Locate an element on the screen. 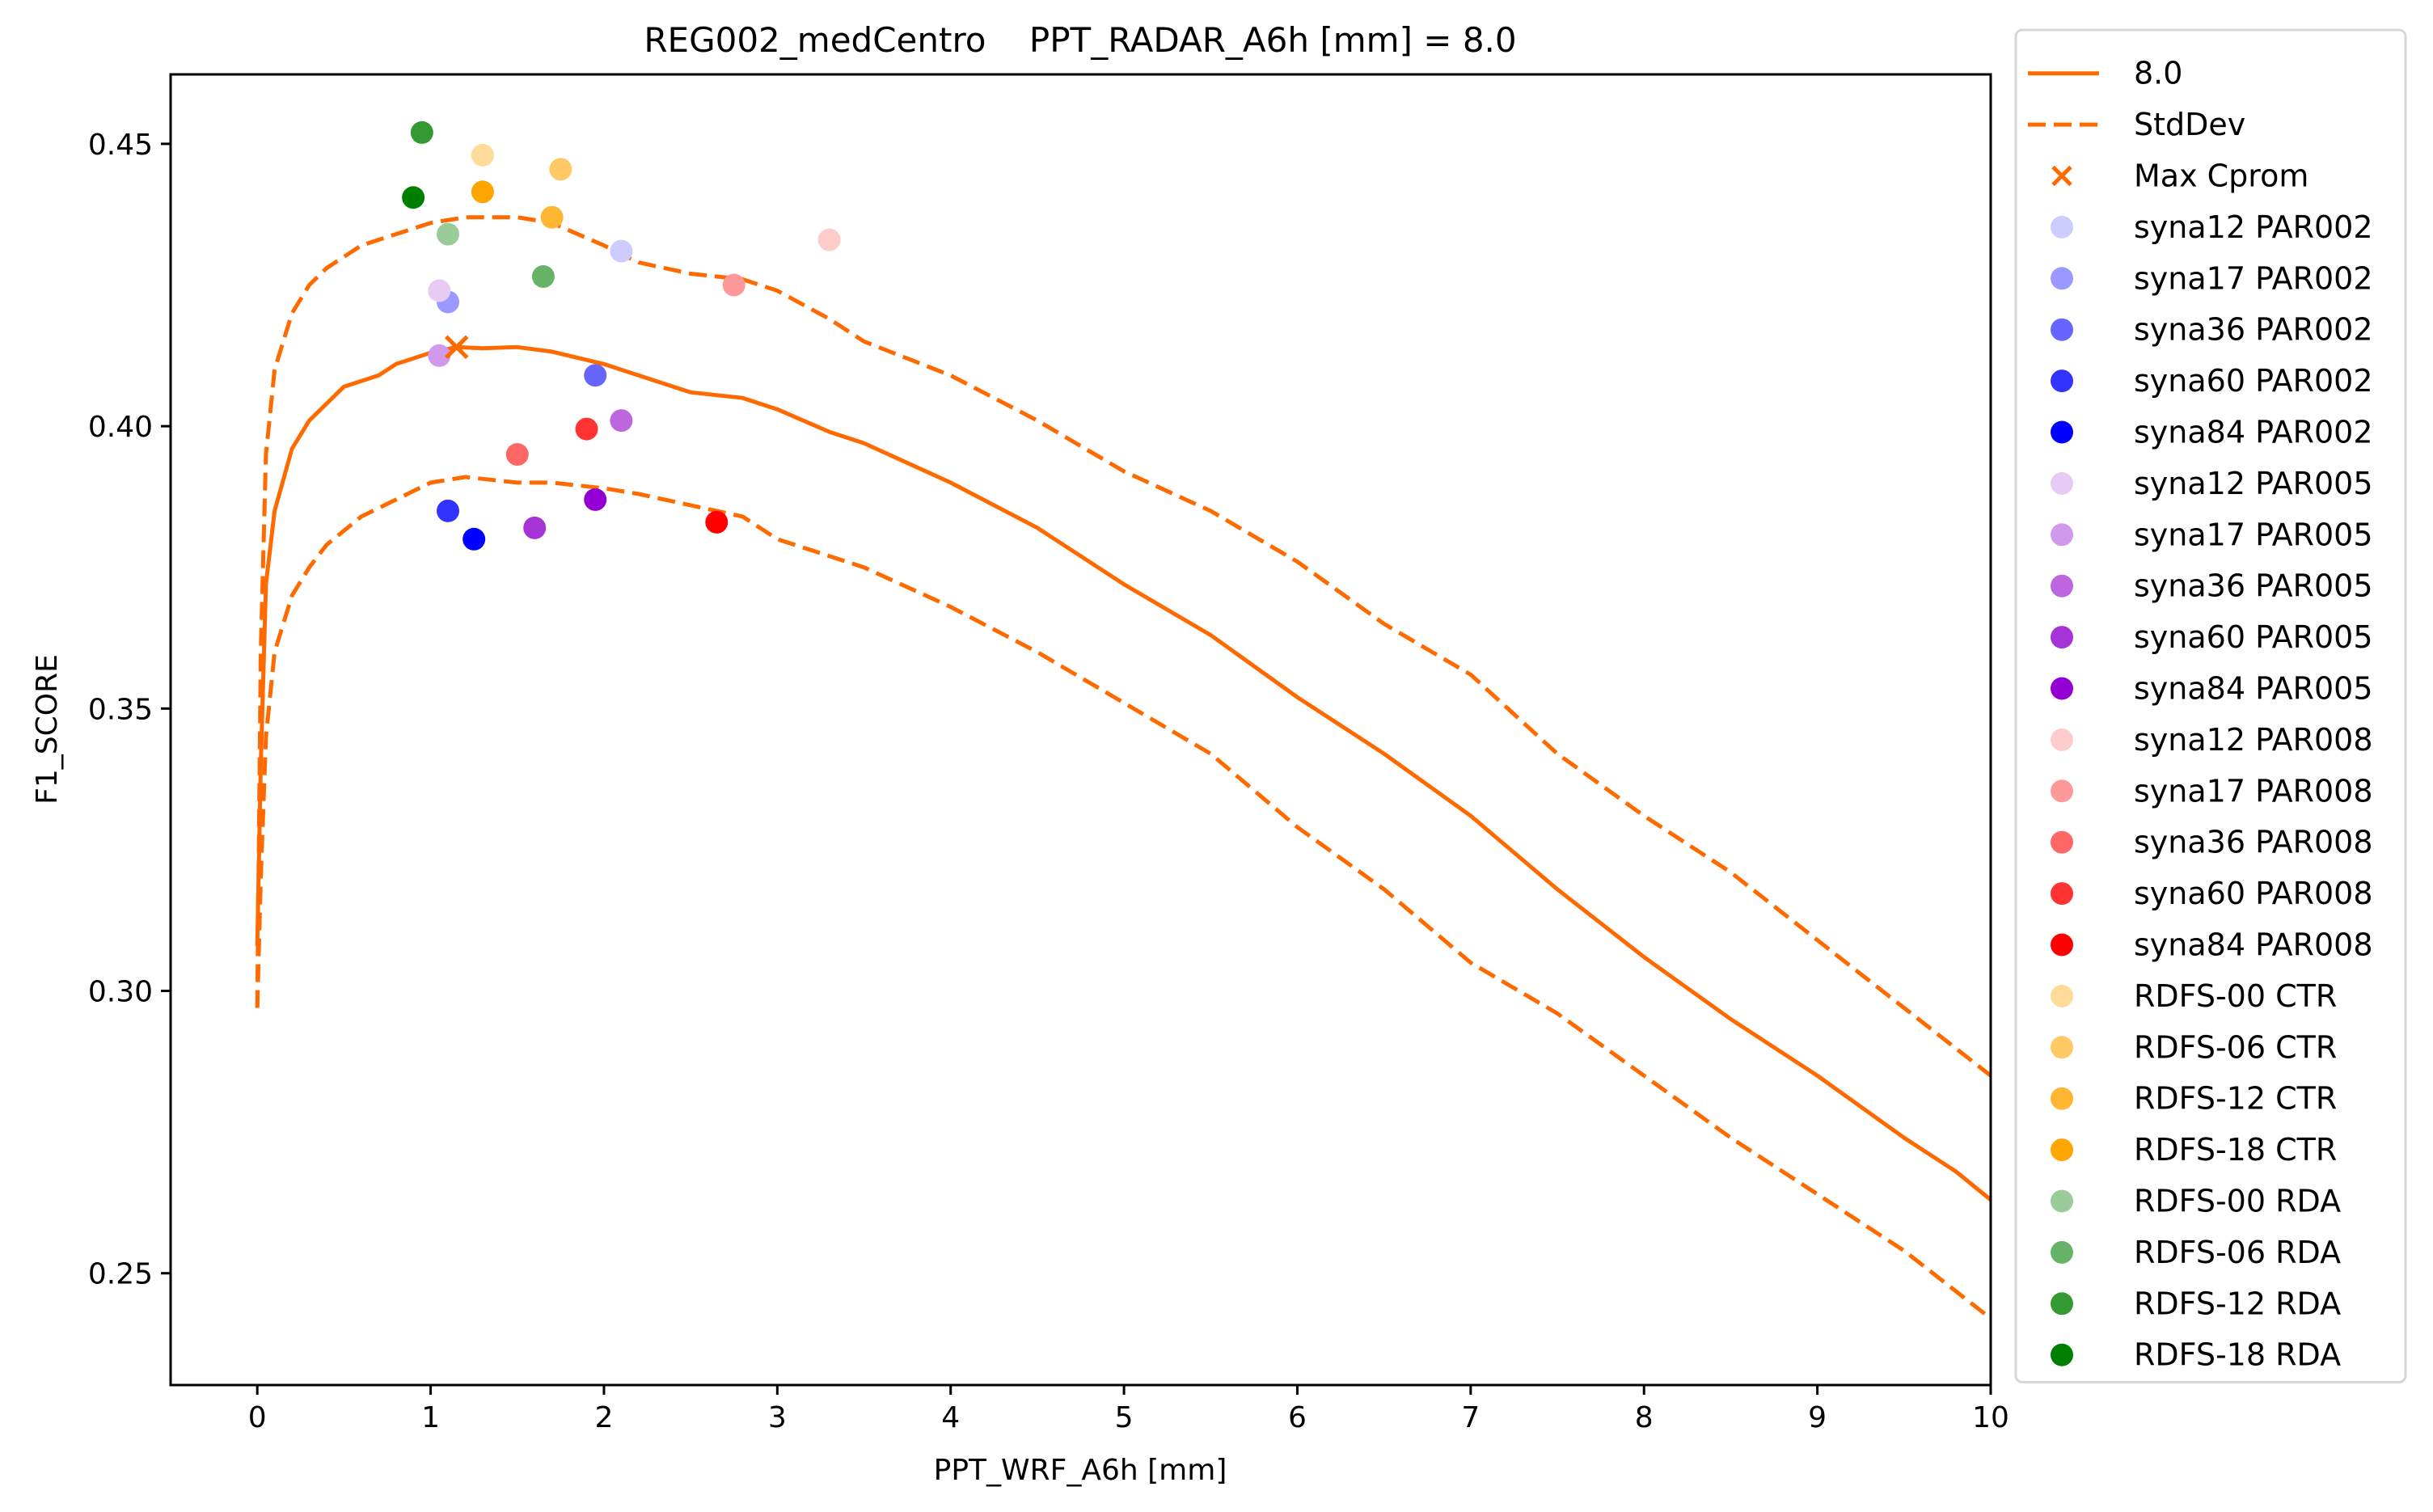 This screenshot has width=2433, height=1512. legend-label: syna12 PAR002 is located at coordinates (2253, 227).